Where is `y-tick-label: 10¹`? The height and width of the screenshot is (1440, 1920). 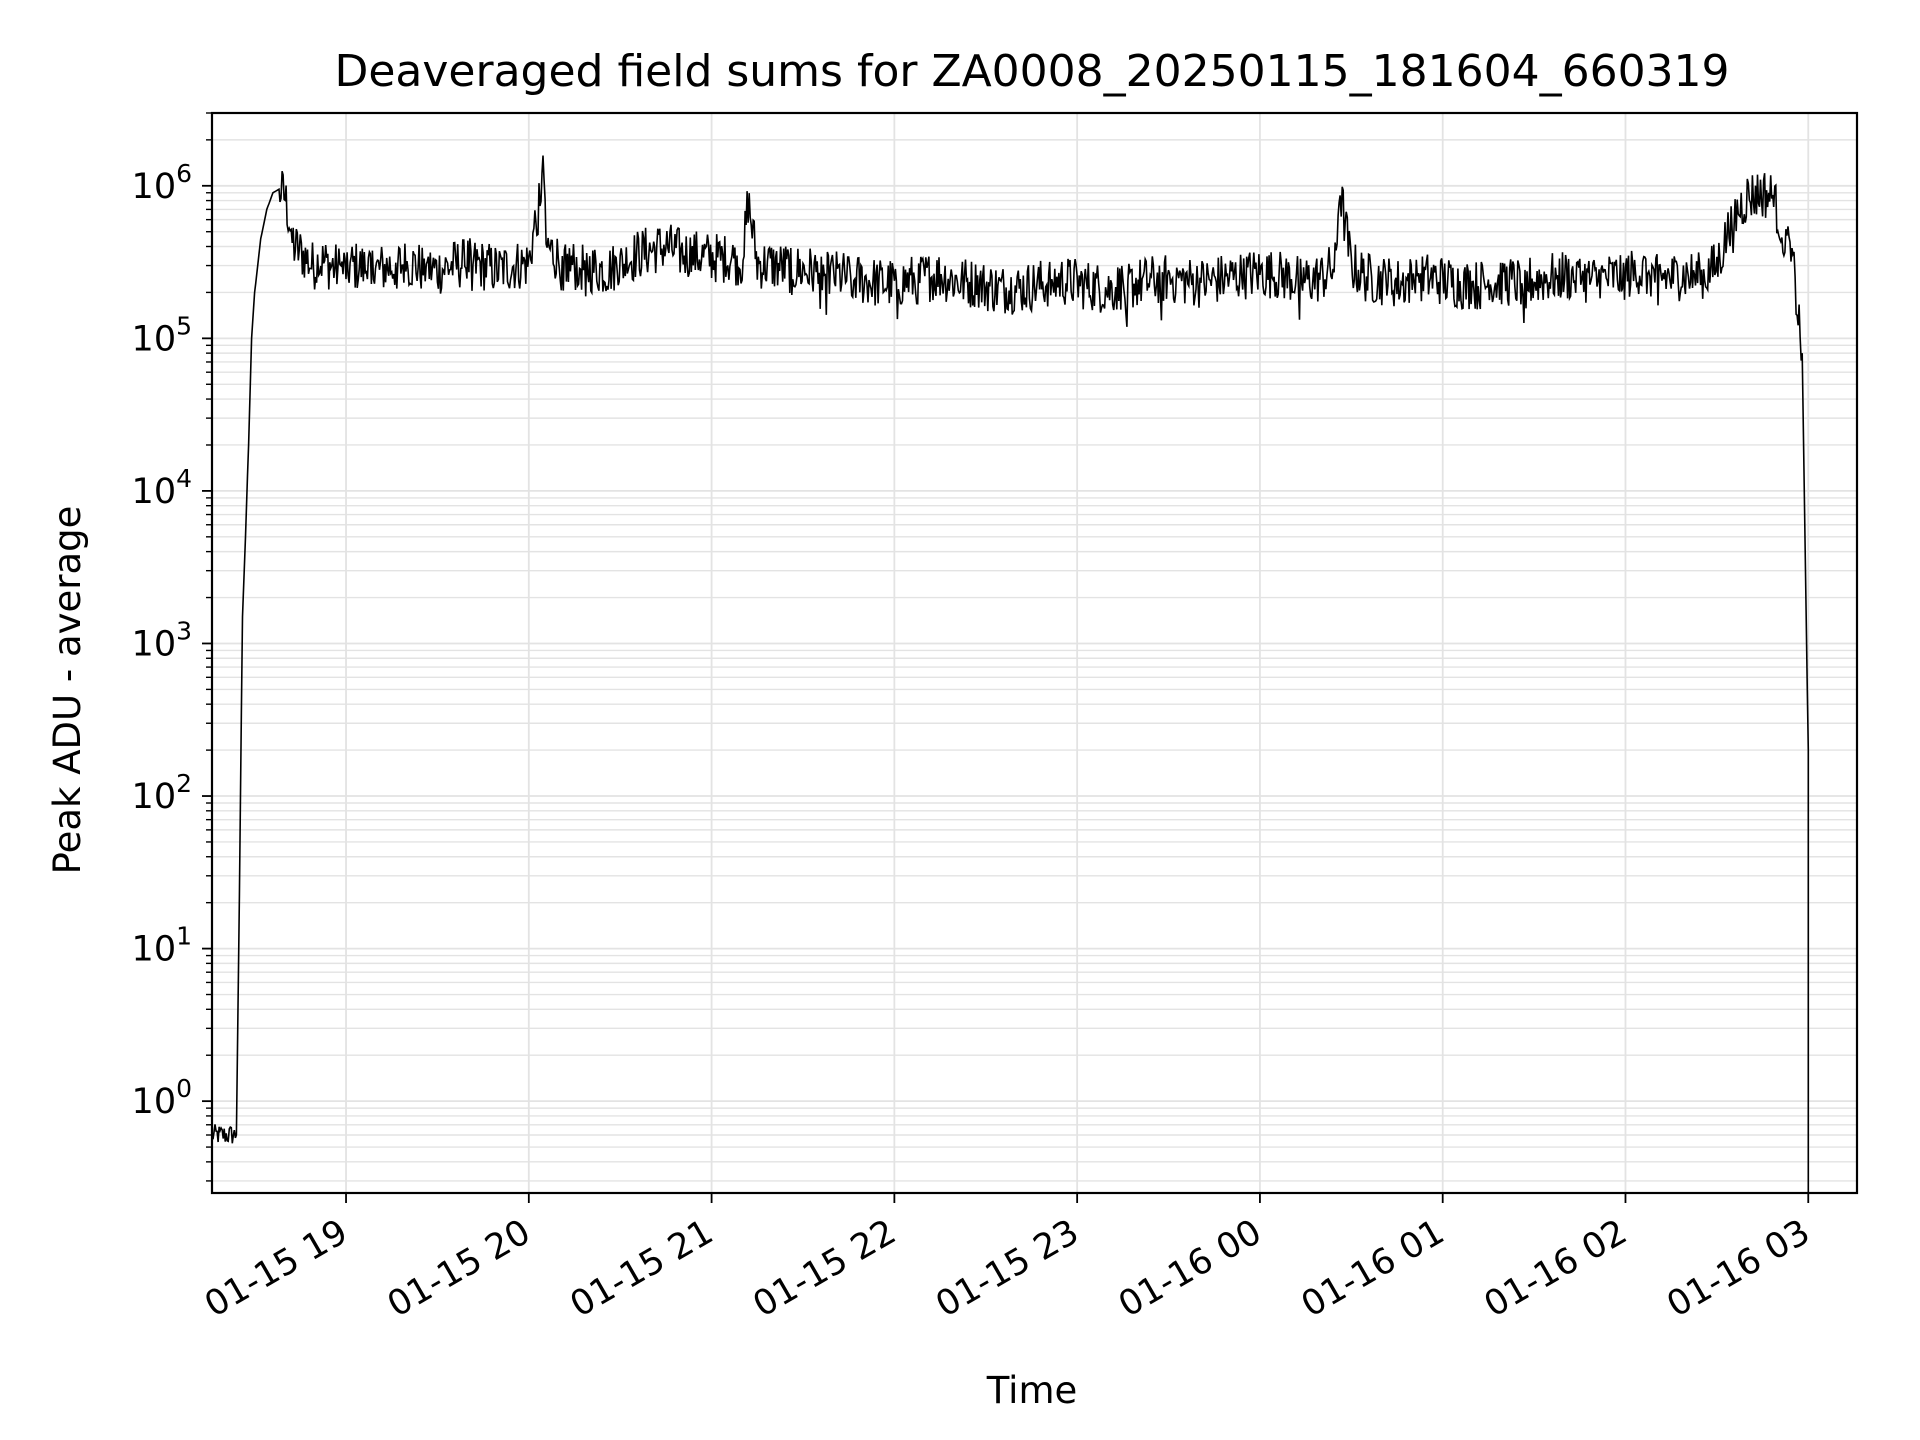
y-tick-label: 10¹ is located at coordinates (162, 946).